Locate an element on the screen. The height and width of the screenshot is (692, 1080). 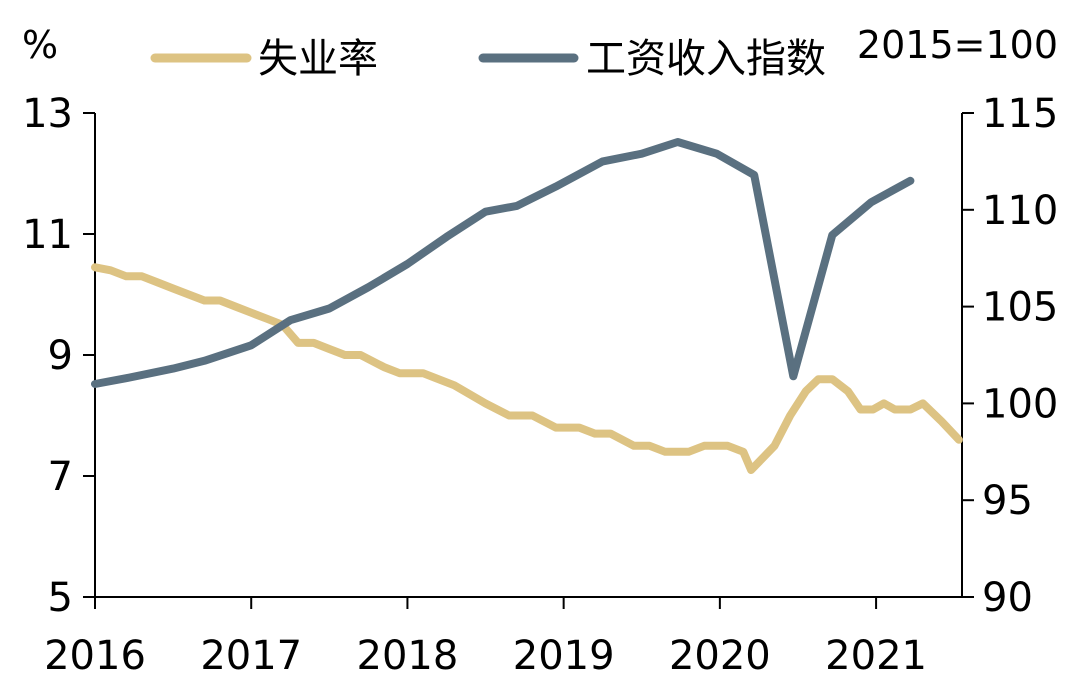
x-tick-label: 2016 is located at coordinates (95, 656).